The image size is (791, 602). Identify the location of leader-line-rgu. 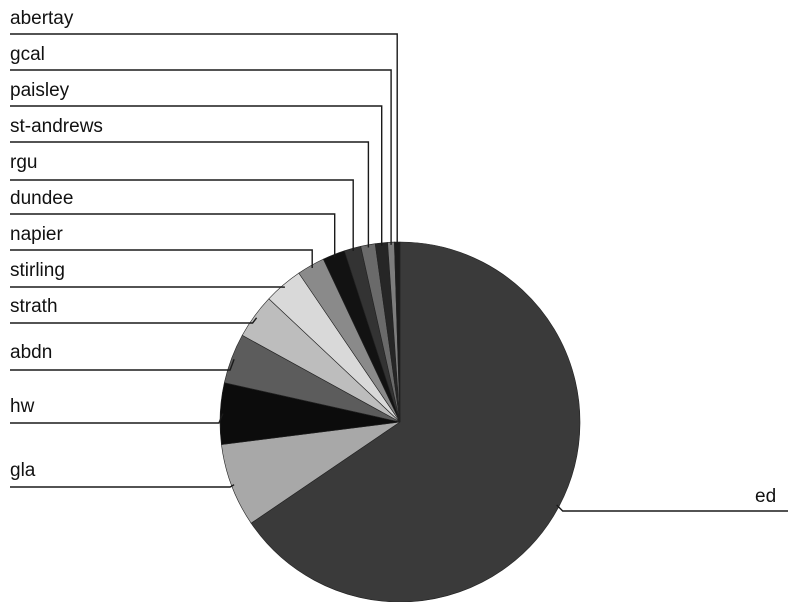
(182, 215).